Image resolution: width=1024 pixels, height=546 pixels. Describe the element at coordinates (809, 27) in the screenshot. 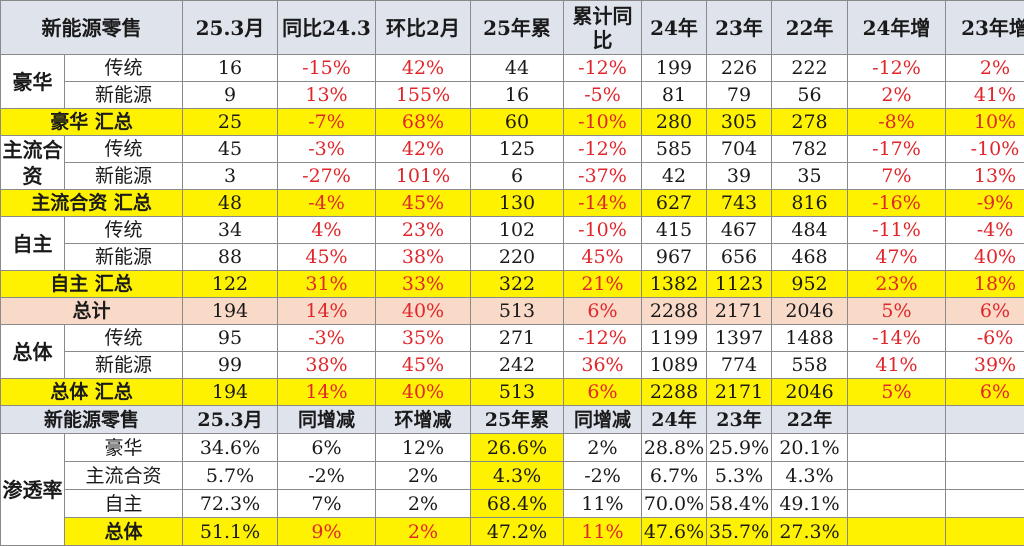

I see `column-header: 22年` at that location.